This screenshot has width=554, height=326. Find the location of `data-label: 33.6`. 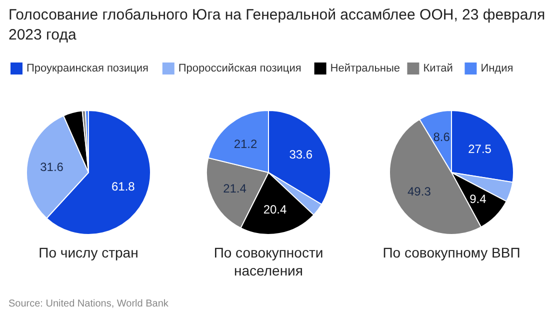

data-label: 33.6 is located at coordinates (301, 155).